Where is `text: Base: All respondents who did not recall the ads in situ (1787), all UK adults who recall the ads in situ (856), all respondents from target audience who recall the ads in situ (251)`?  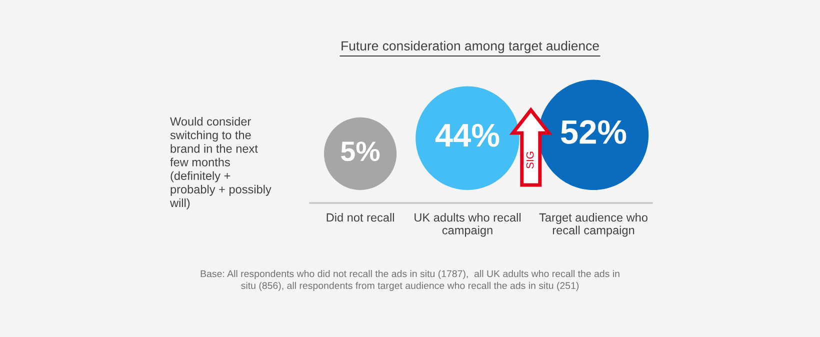 text: Base: All respondents who did not recall the ads in situ (1787), all UK adults who recall the ads in situ (856), all respondents from target audience who recall the ads in situ (251) is located at coordinates (410, 280).